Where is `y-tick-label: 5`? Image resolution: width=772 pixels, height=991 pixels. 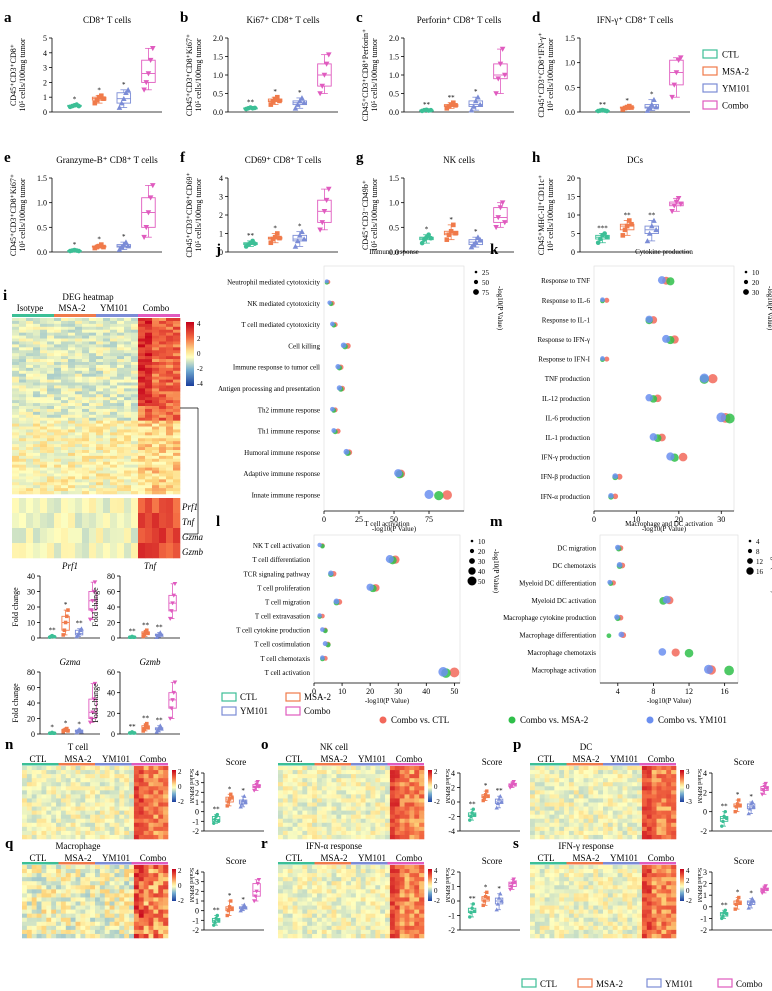 y-tick-label: 5 is located at coordinates (45, 38).